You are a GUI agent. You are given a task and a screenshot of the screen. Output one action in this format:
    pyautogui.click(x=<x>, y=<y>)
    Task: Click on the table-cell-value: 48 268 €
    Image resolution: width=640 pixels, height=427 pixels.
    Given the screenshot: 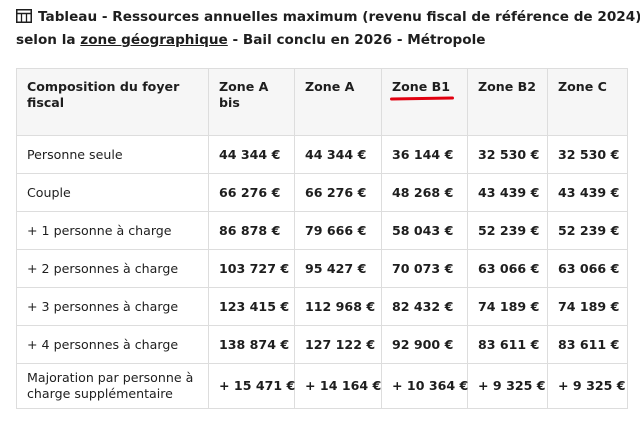 What is the action you would take?
    pyautogui.click(x=424, y=192)
    